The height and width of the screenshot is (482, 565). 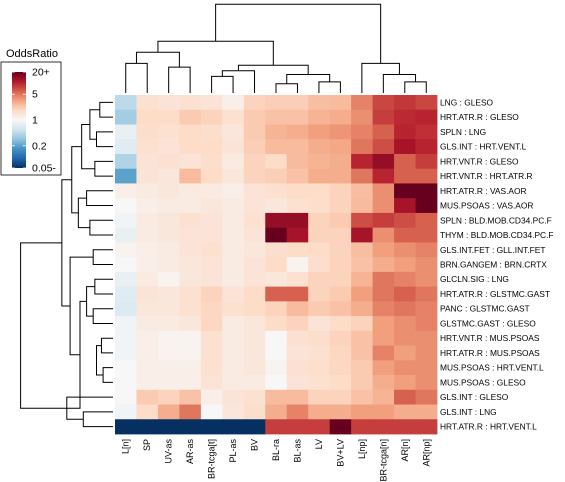 What do you see at coordinates (490, 338) in the screenshot?
I see `row-label: HRT.VNT.R : MUS.PSOAS` at bounding box center [490, 338].